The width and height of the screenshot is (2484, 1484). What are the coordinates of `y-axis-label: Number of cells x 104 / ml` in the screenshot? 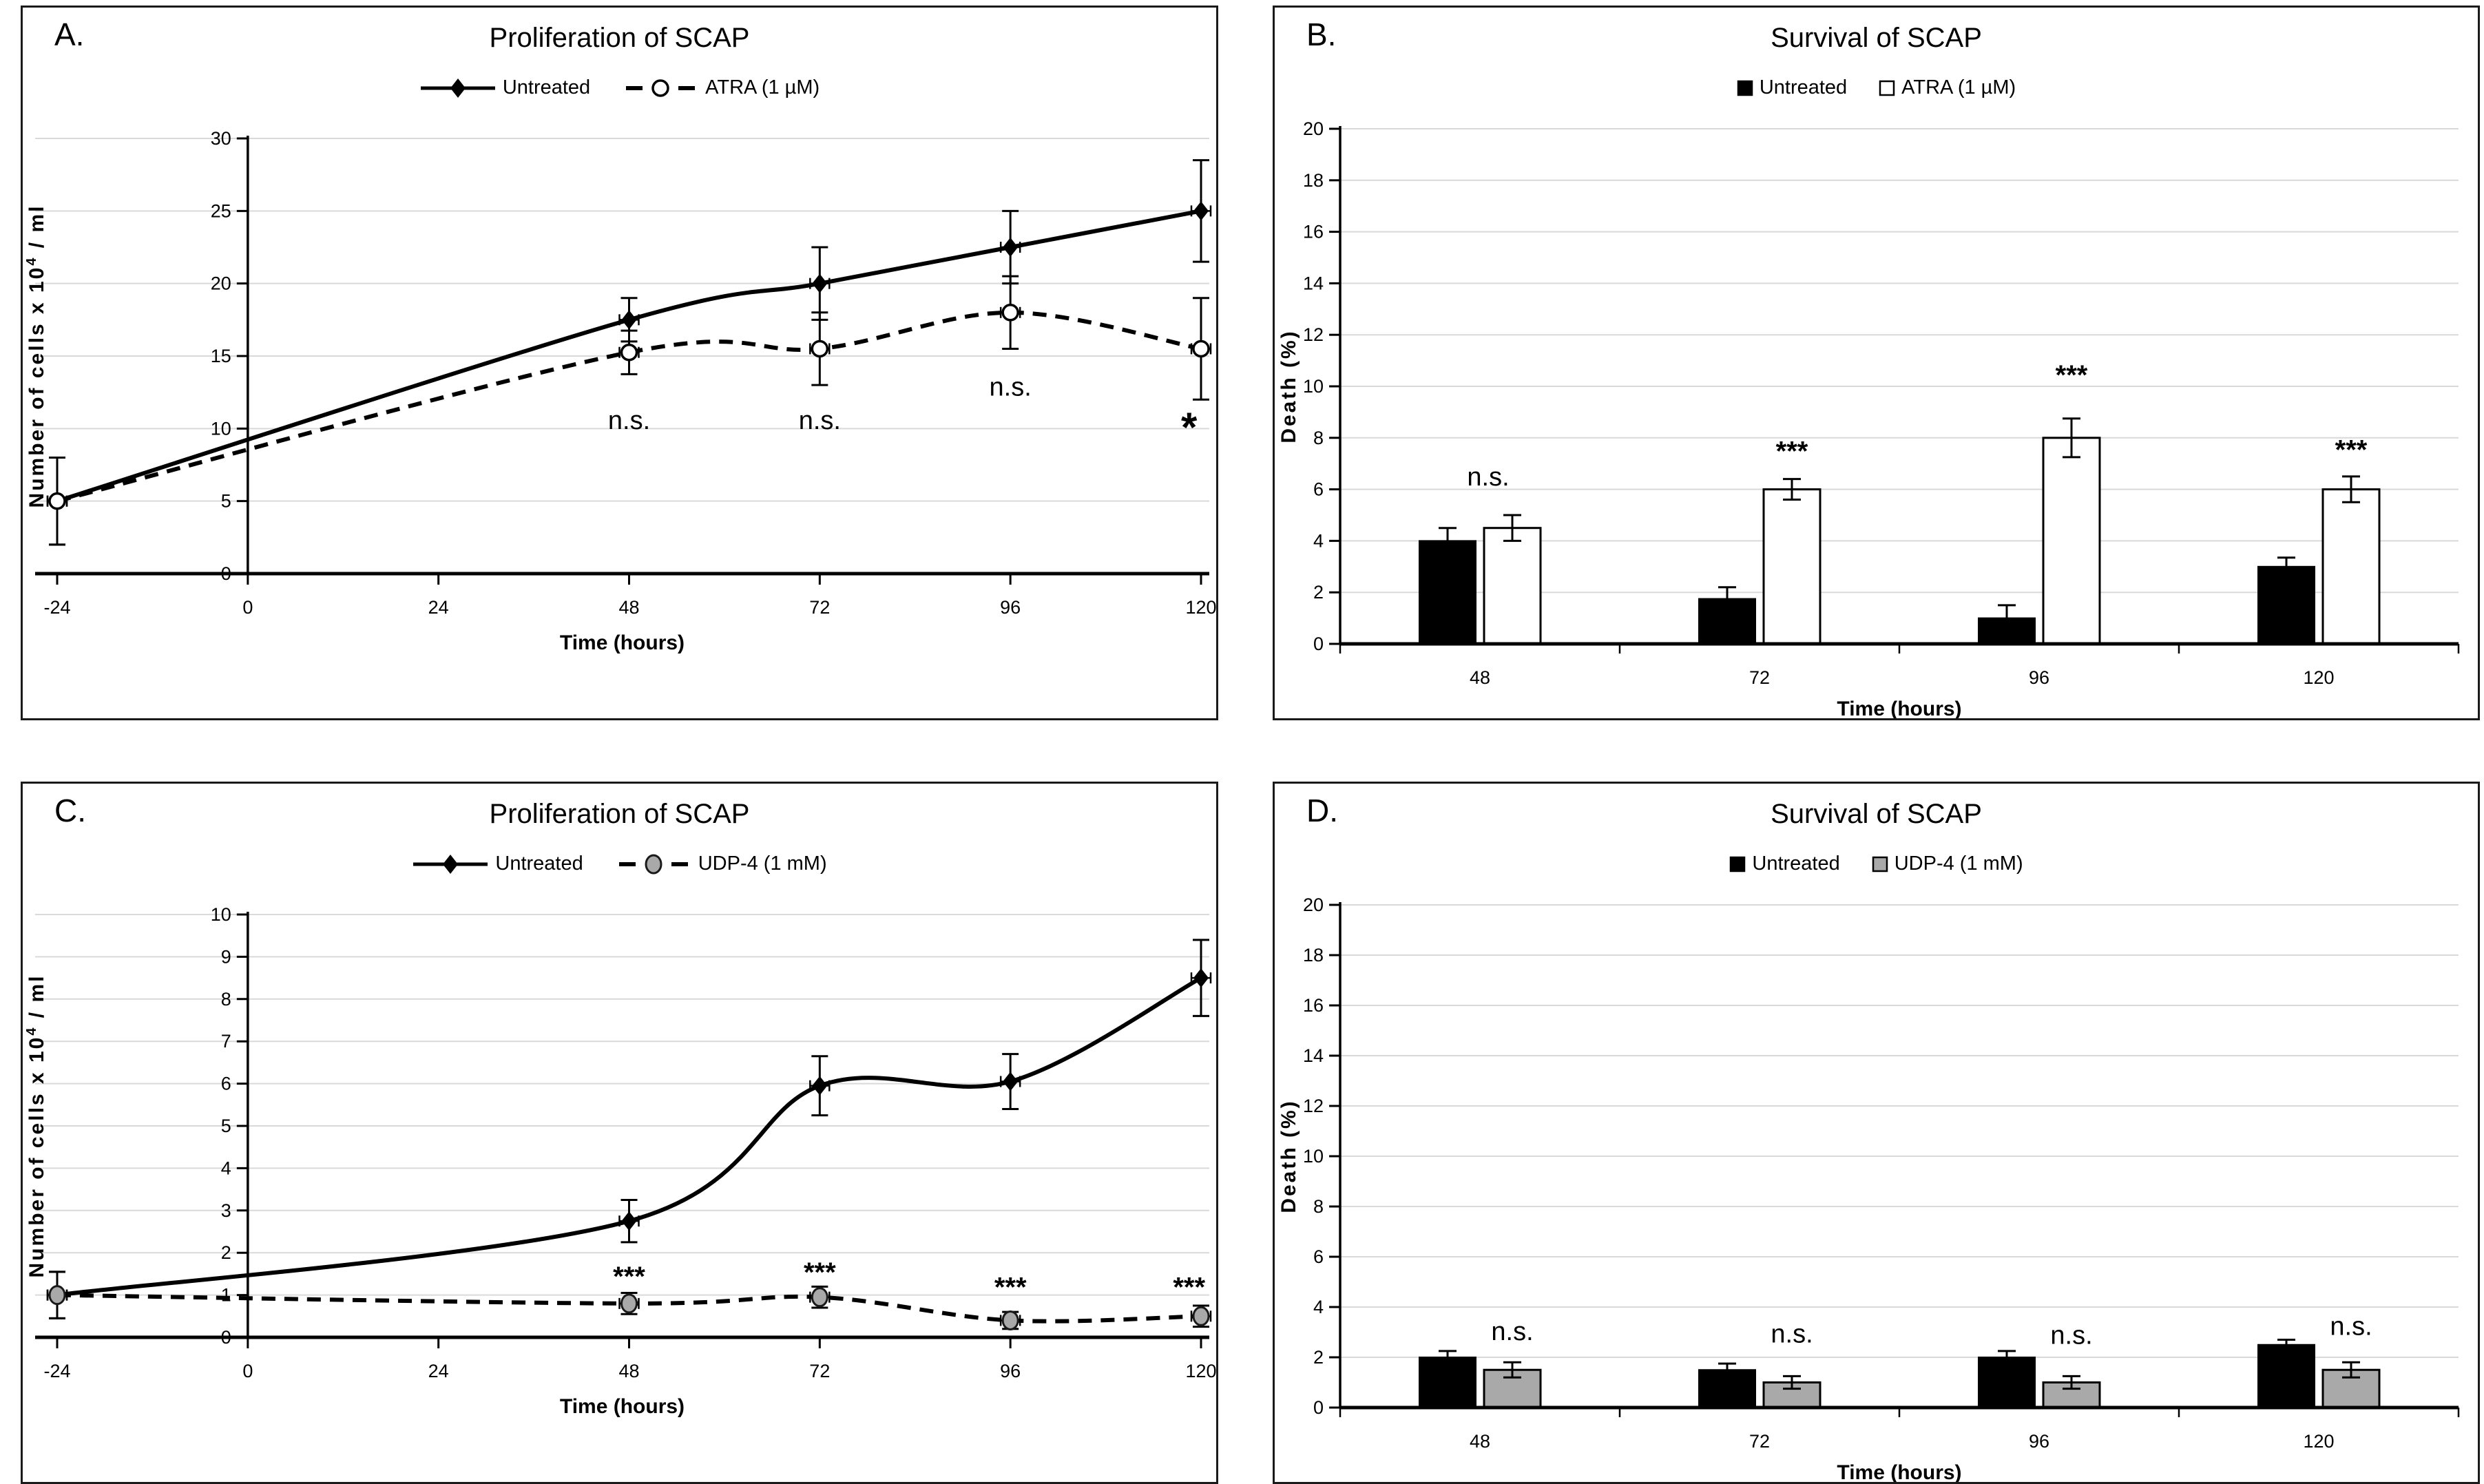 It's located at (36, 357).